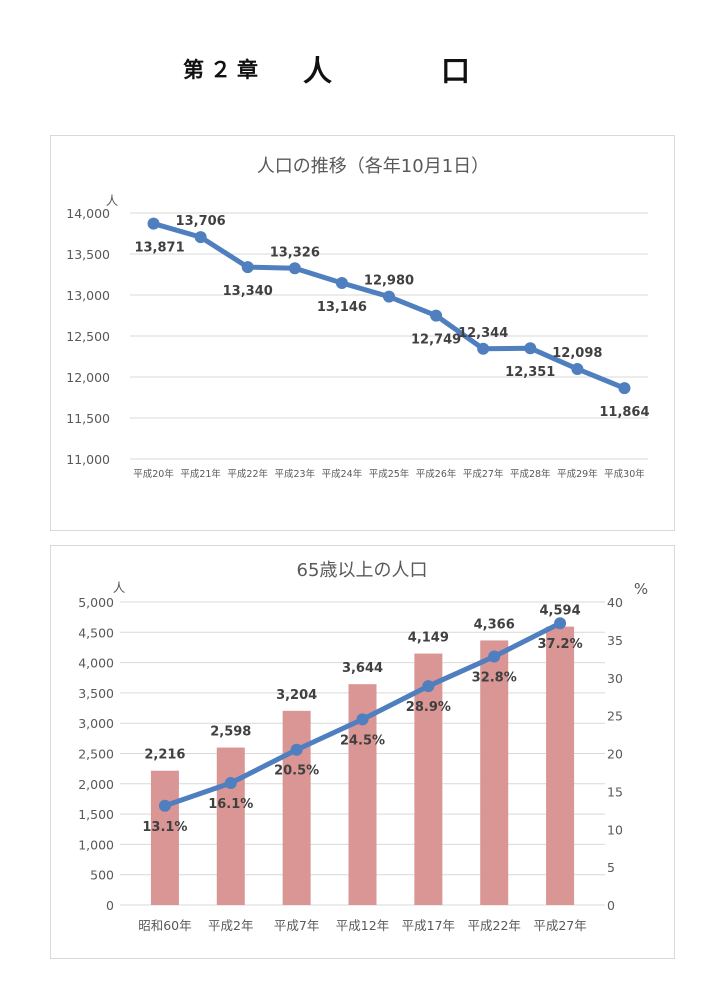  Describe the element at coordinates (119, 587) in the screenshot. I see `y-axis-unit-label: 人` at that location.